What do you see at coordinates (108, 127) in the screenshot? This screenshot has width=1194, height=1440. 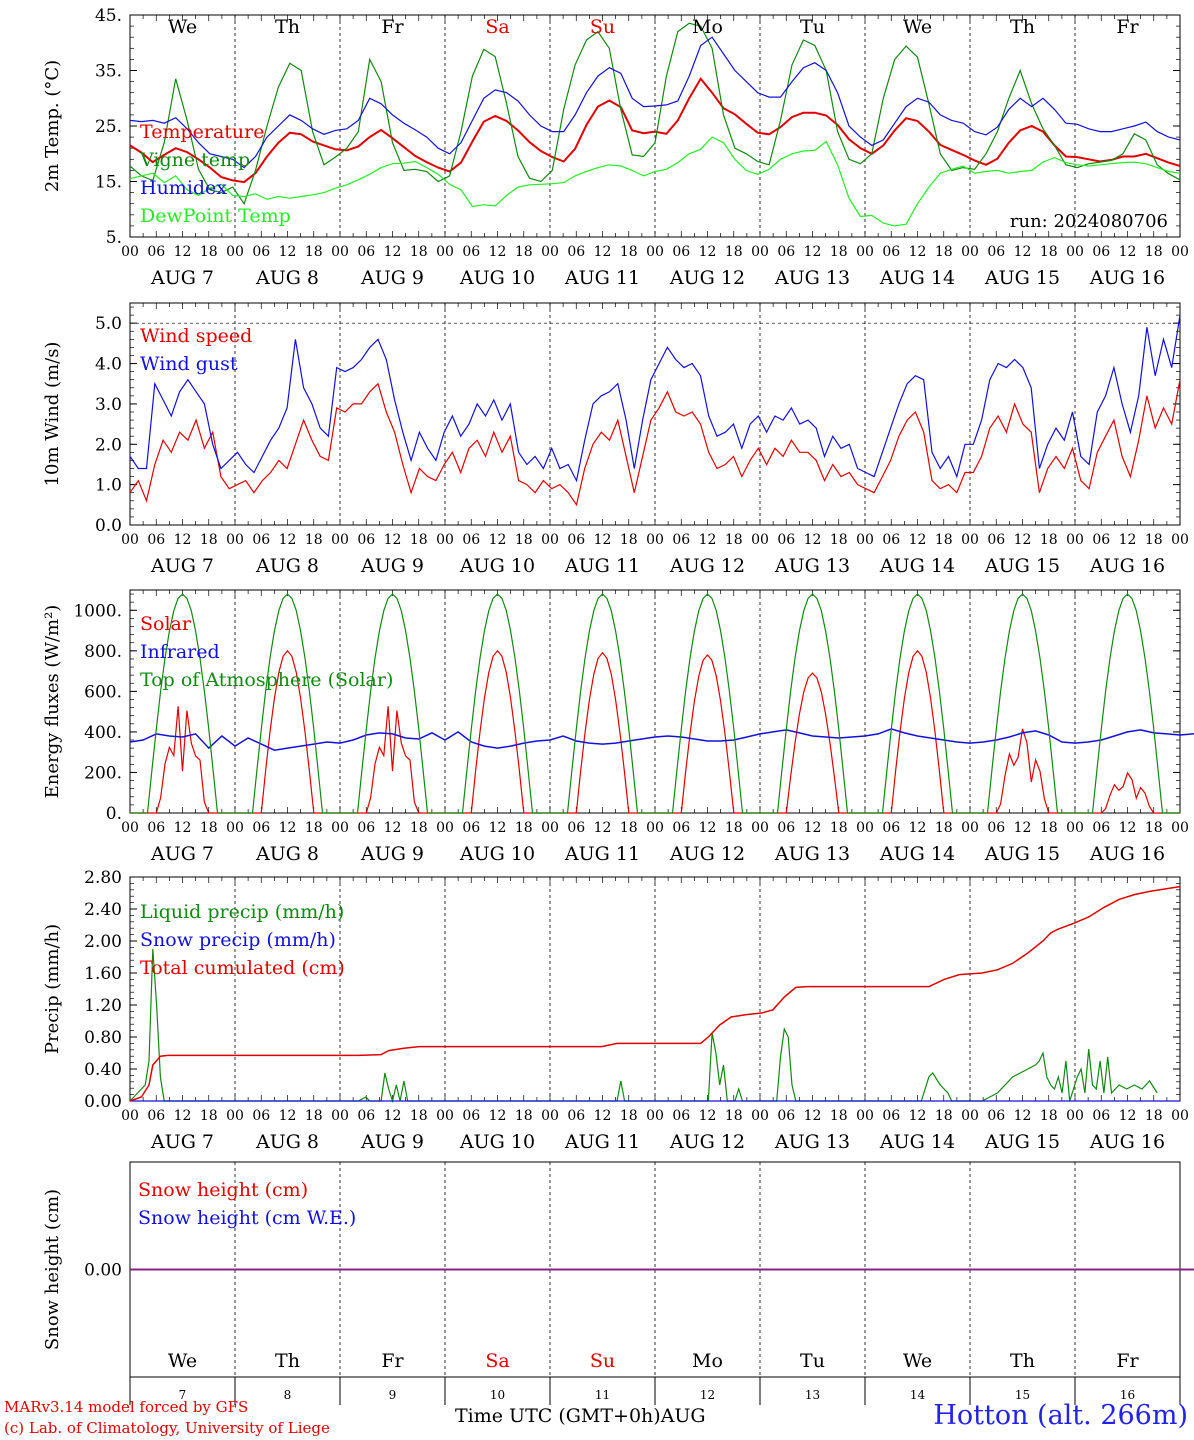 I see `y-tick-label: 25.` at bounding box center [108, 127].